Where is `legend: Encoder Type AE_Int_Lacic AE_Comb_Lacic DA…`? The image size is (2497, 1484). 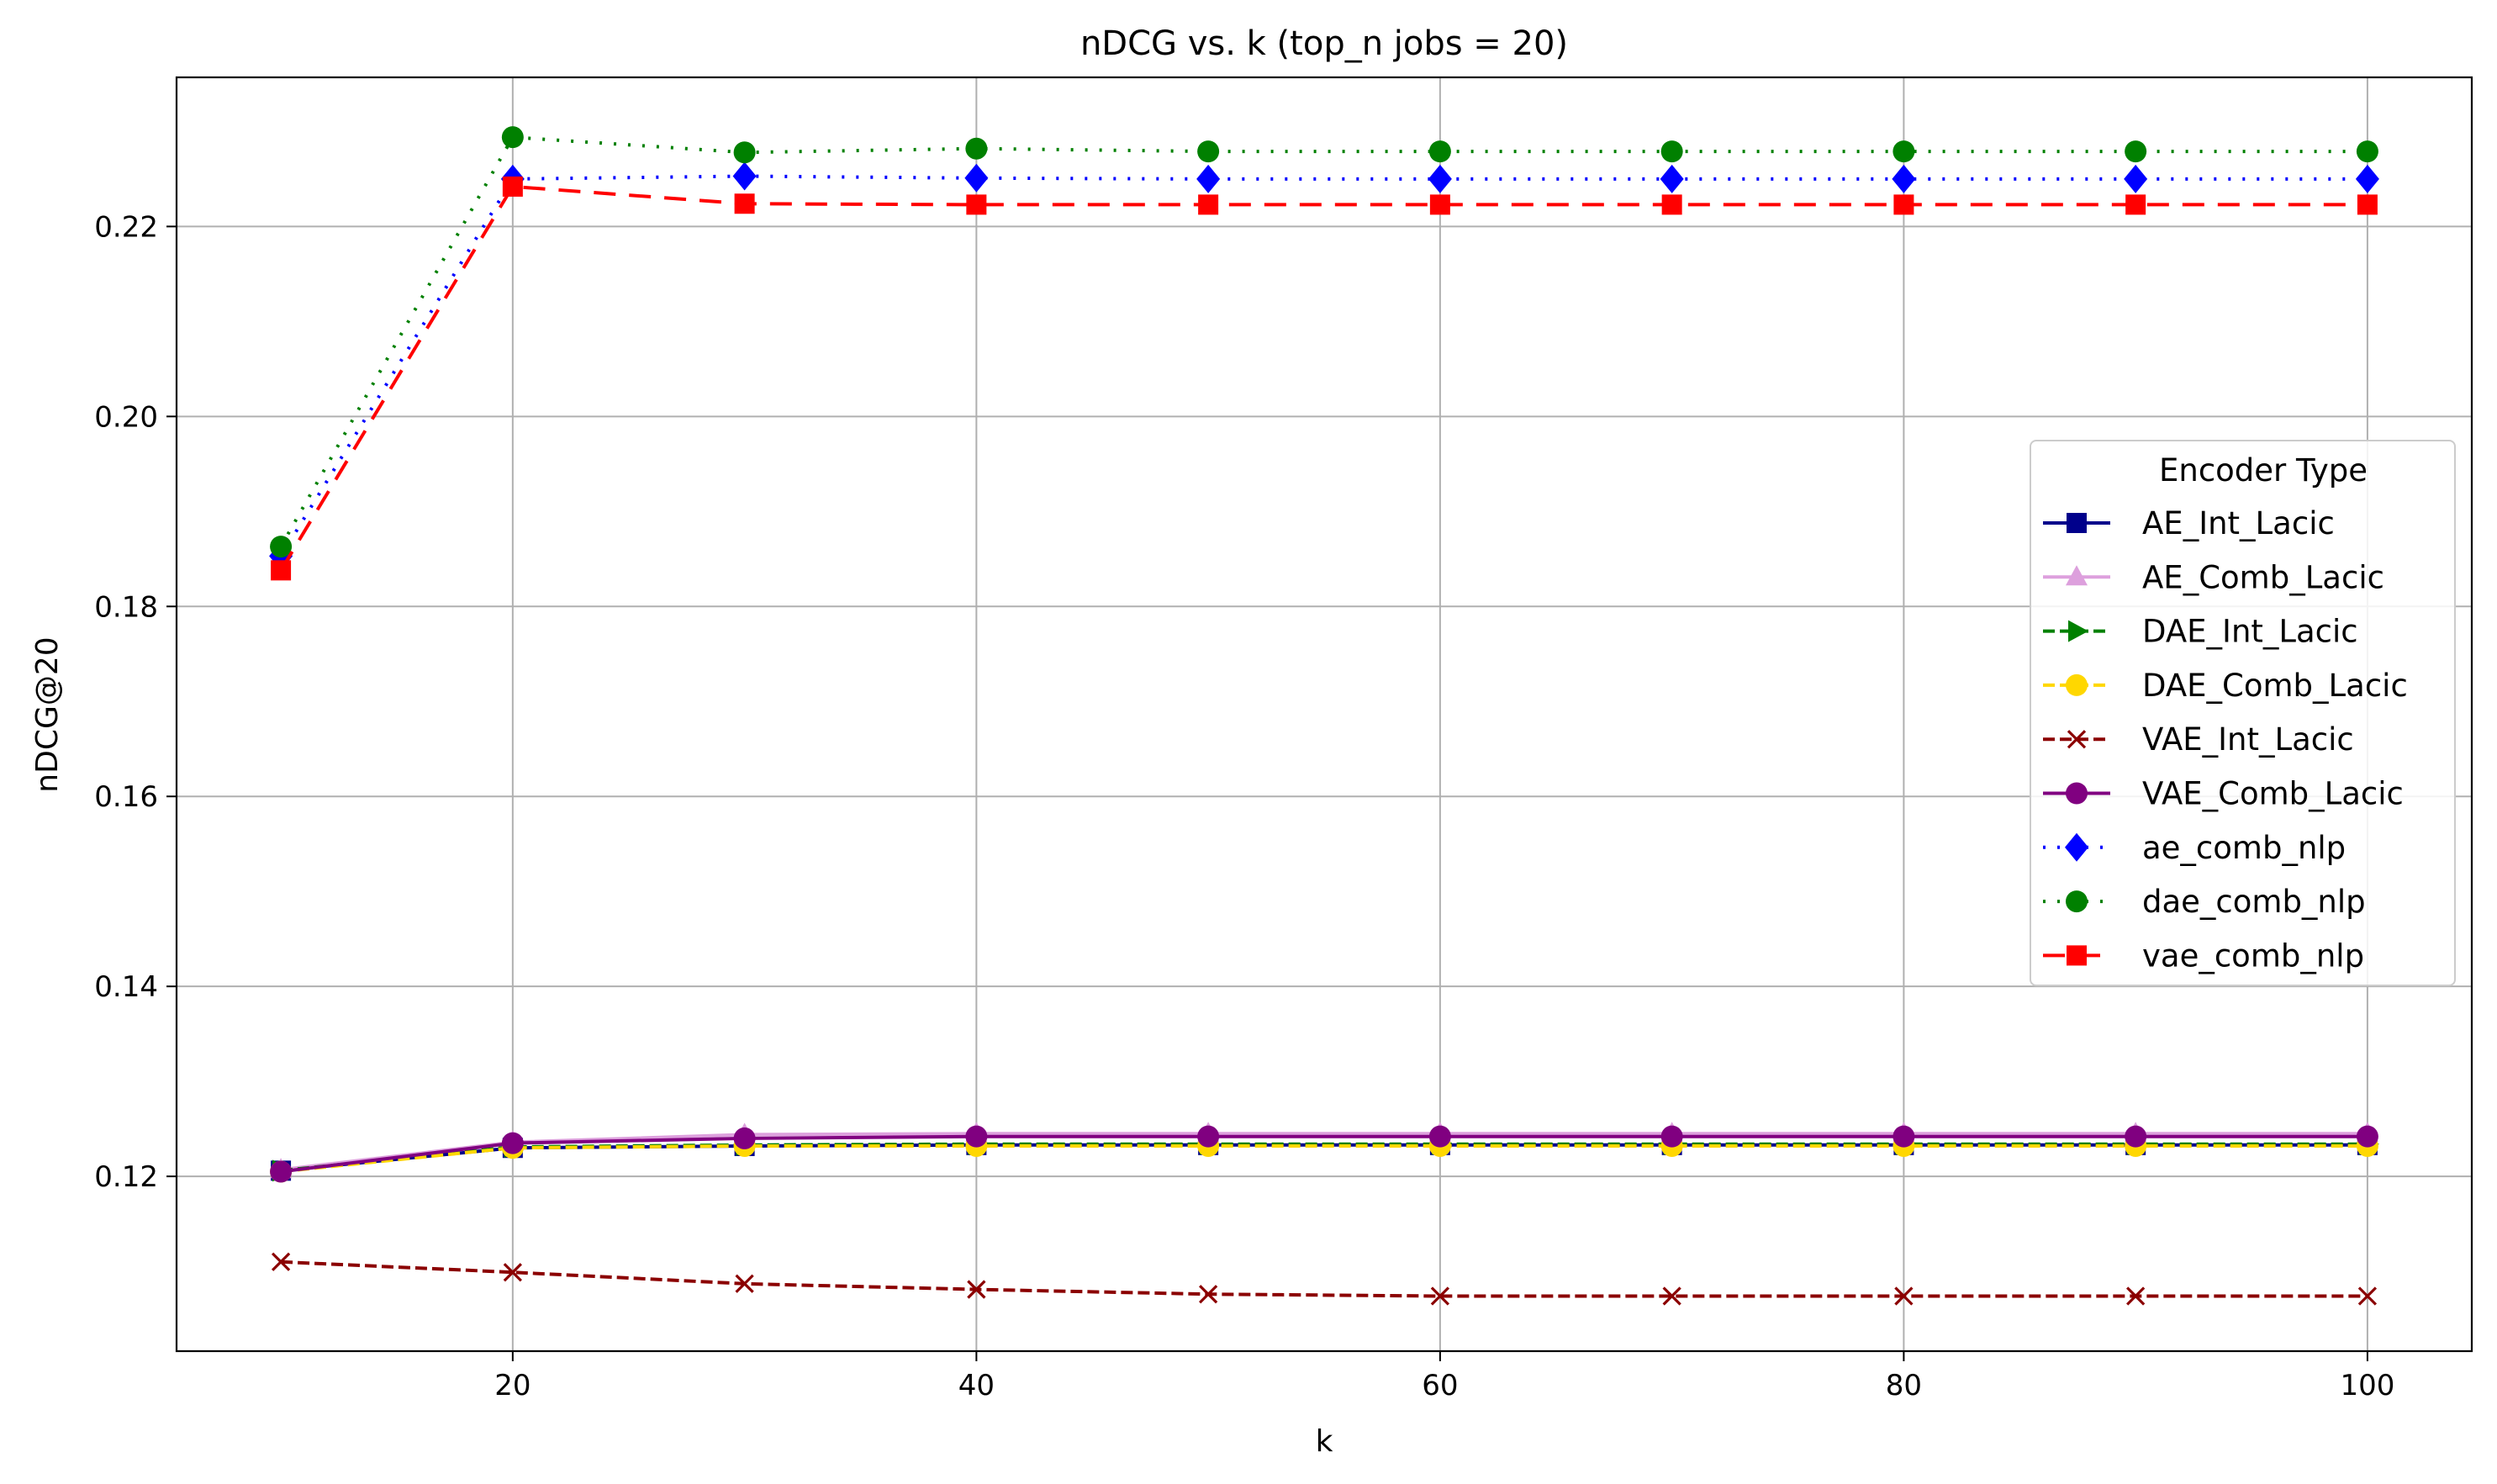 legend: Encoder Type AE_Int_Lacic AE_Comb_Lacic DA… is located at coordinates (2243, 713).